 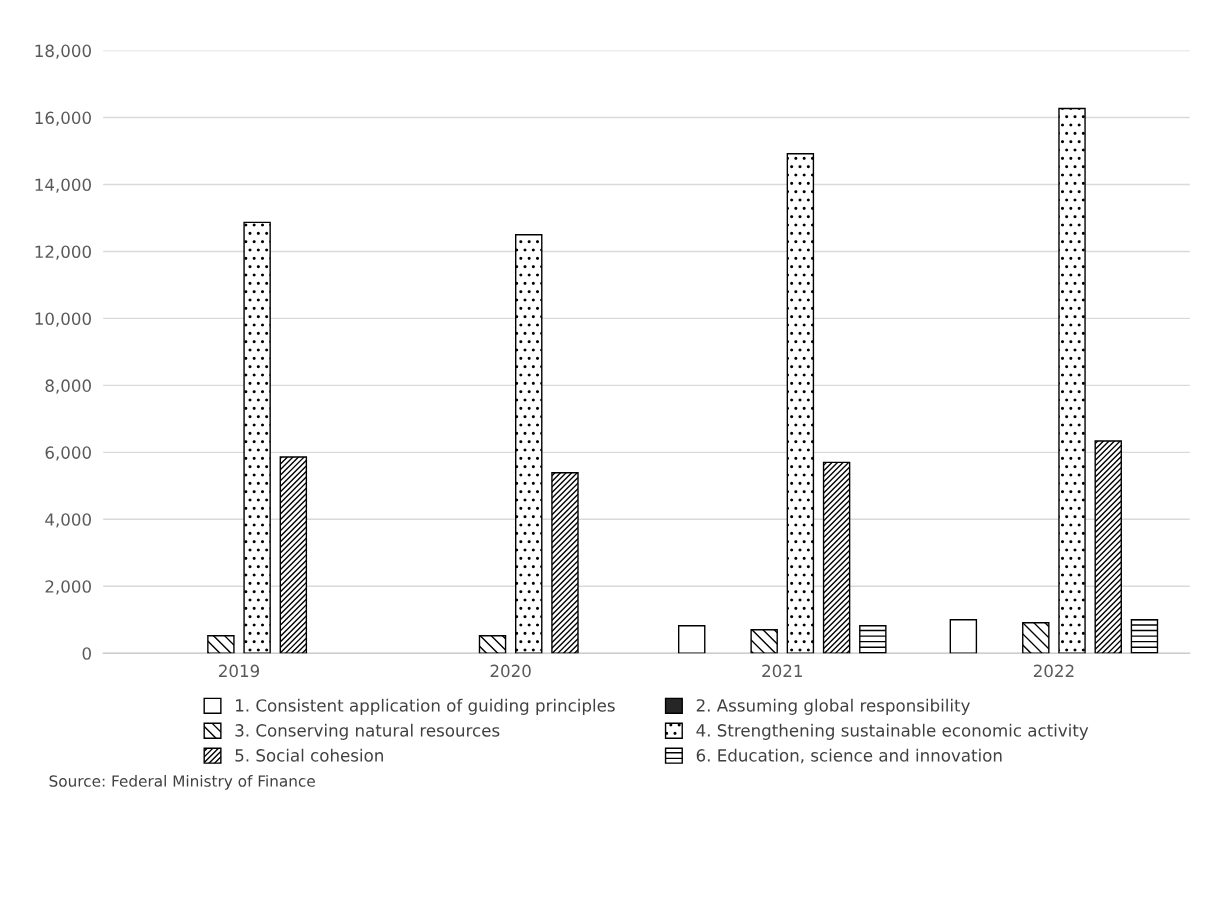 I want to click on legend-label: 6. Education, science and innovation, so click(x=849, y=756).